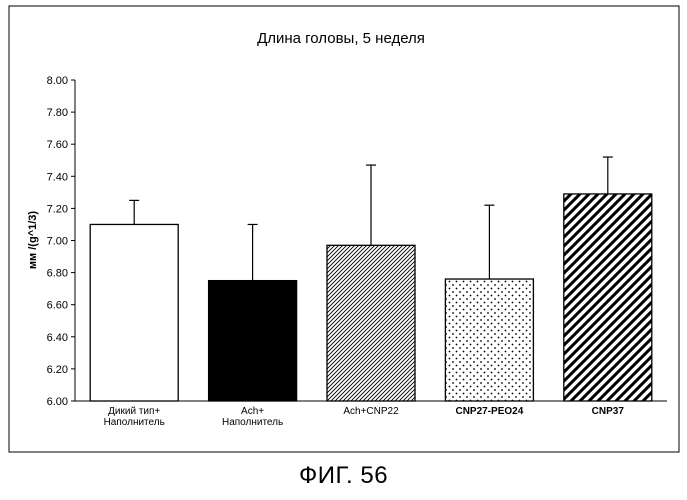 The height and width of the screenshot is (500, 687). I want to click on x-tick-label: Ach+, so click(252, 411).